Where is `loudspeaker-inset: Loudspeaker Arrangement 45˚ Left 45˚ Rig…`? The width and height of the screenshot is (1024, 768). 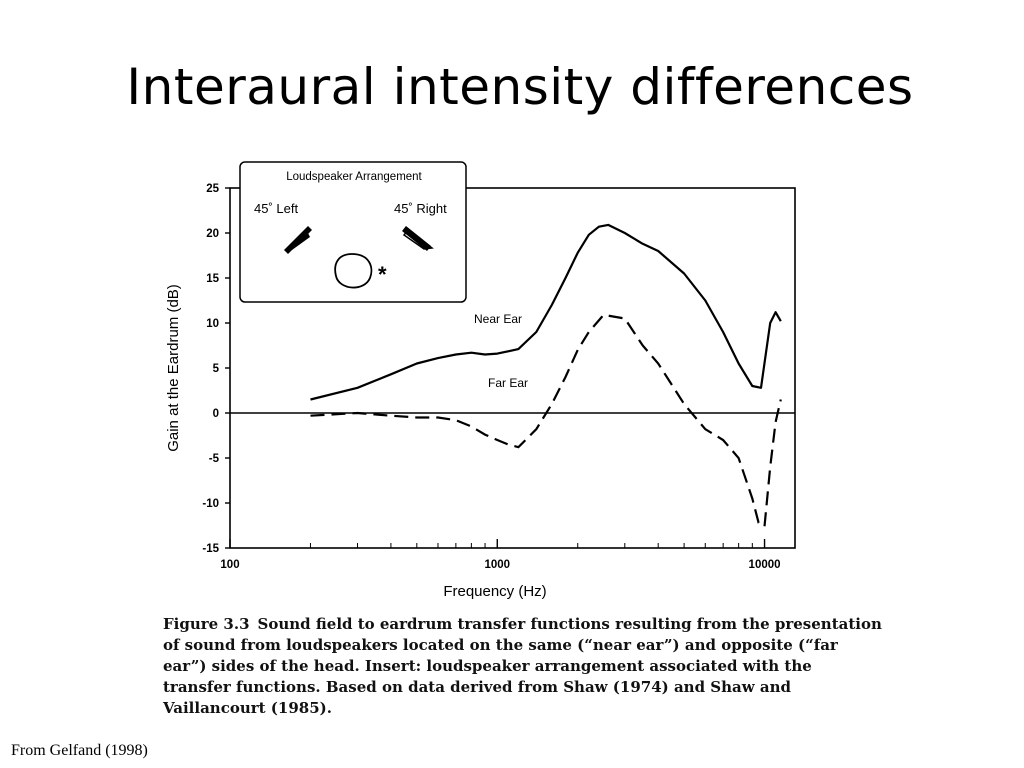 loudspeaker-inset: Loudspeaker Arrangement 45˚ Left 45˚ Rig… is located at coordinates (353, 232).